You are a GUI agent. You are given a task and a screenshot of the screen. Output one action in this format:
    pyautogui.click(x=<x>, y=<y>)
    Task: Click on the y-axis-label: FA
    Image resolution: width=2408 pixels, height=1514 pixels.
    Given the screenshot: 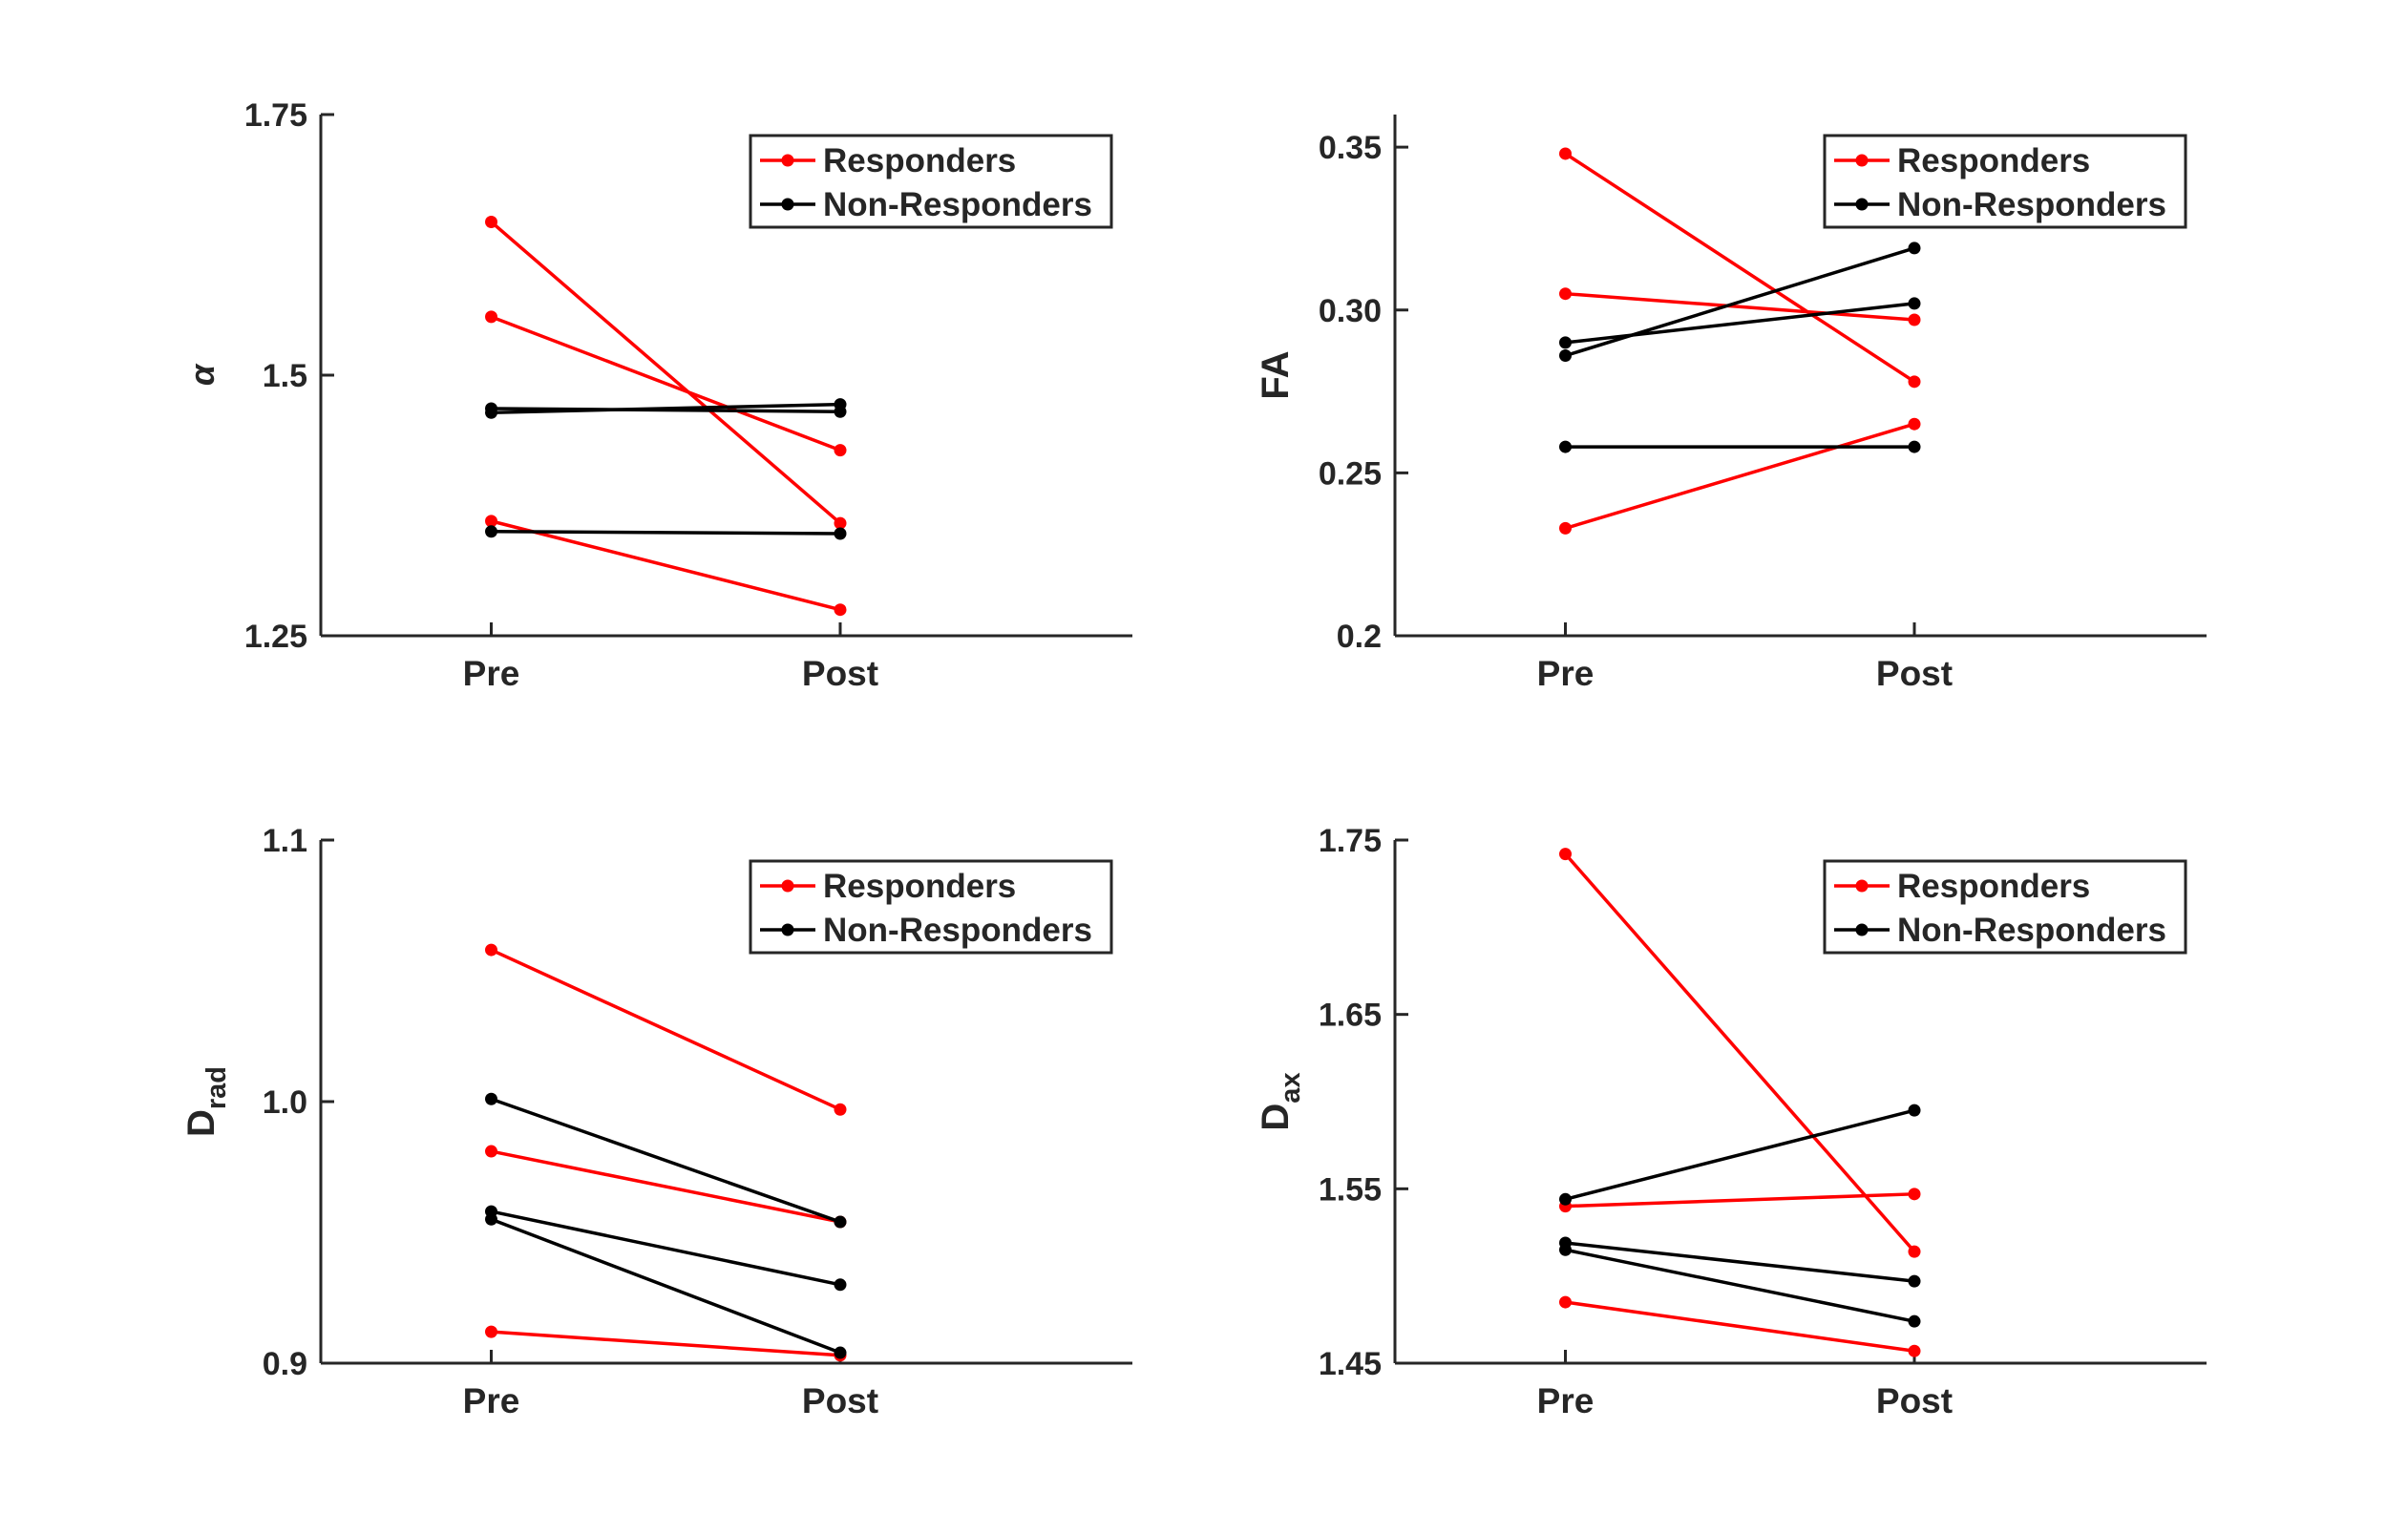 What is the action you would take?
    pyautogui.click(x=1276, y=375)
    